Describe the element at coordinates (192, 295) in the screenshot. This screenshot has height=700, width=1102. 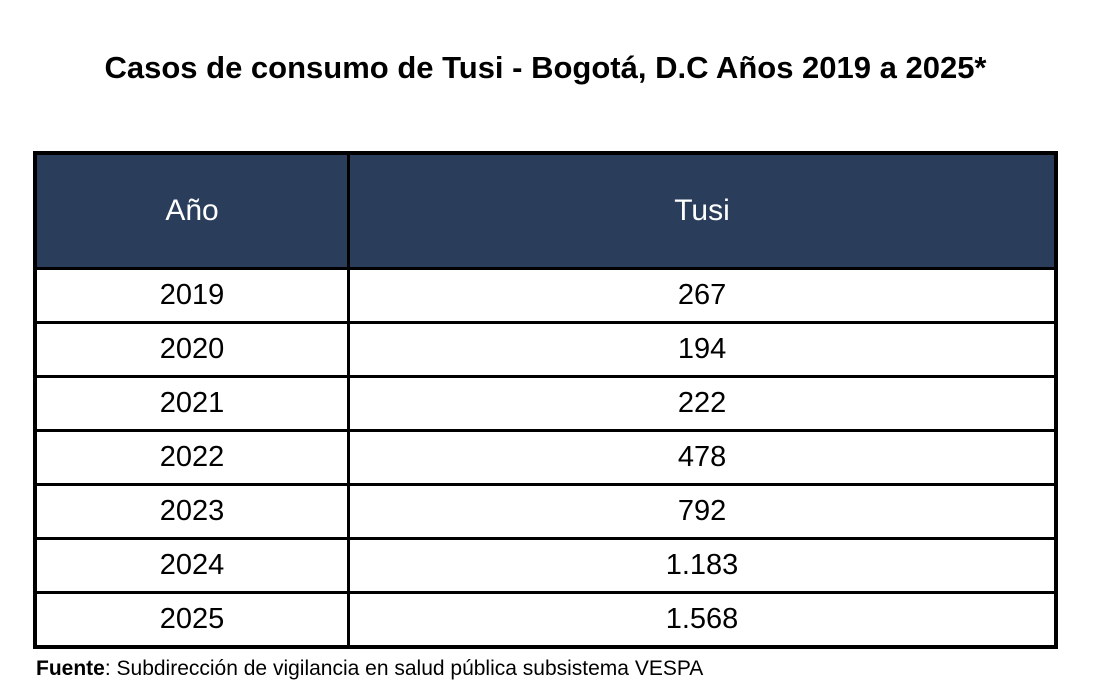
I see `year-cell: 2019` at that location.